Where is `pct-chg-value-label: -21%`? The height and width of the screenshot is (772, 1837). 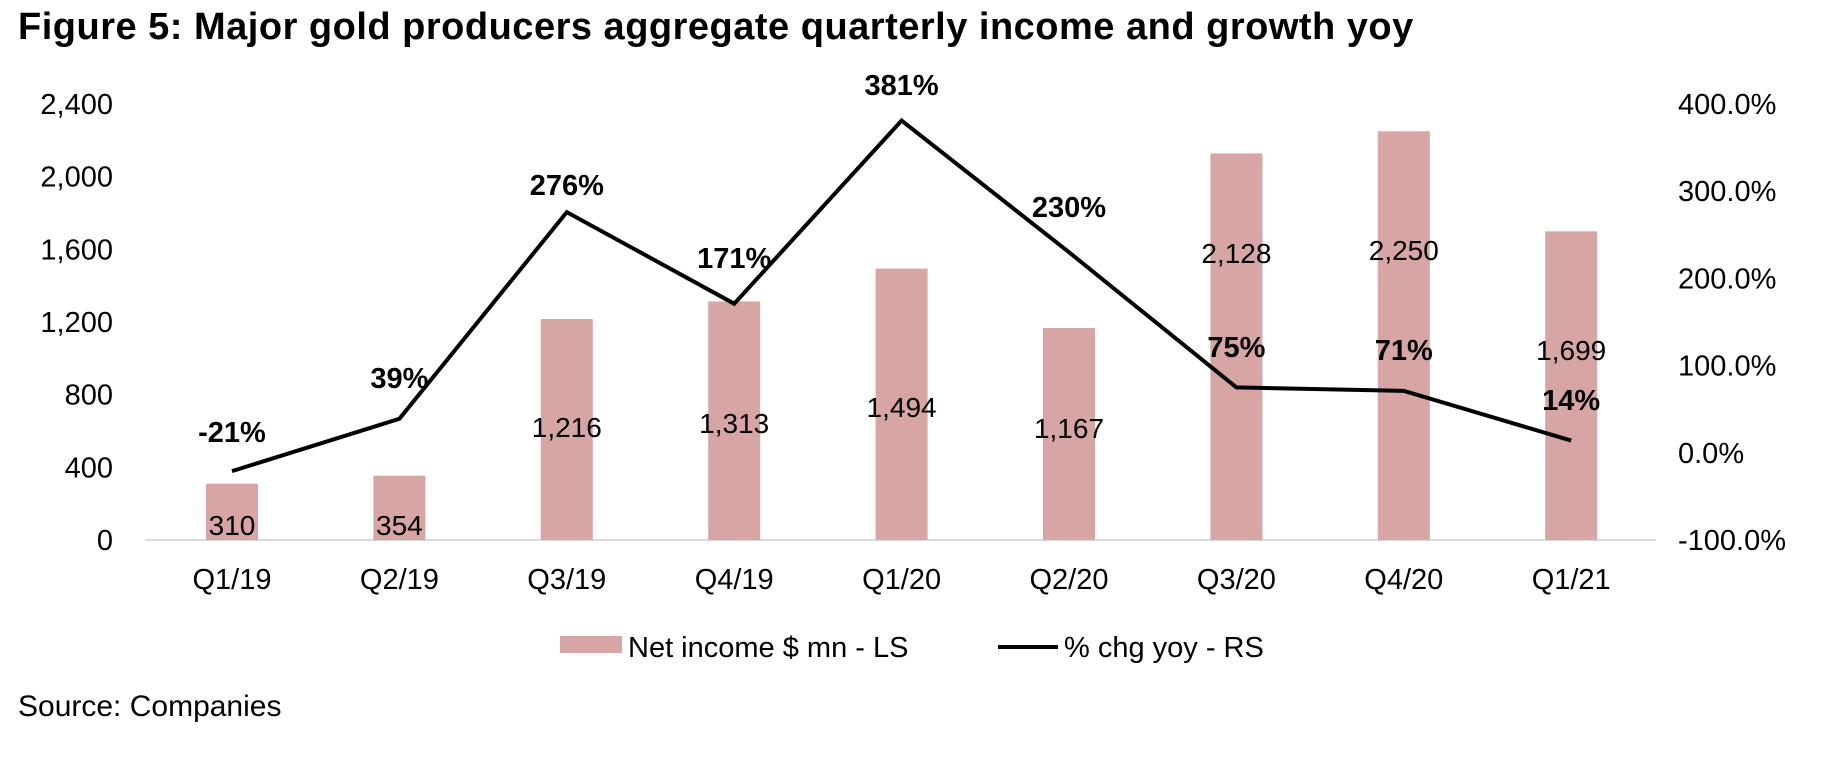
pct-chg-value-label: -21% is located at coordinates (232, 433).